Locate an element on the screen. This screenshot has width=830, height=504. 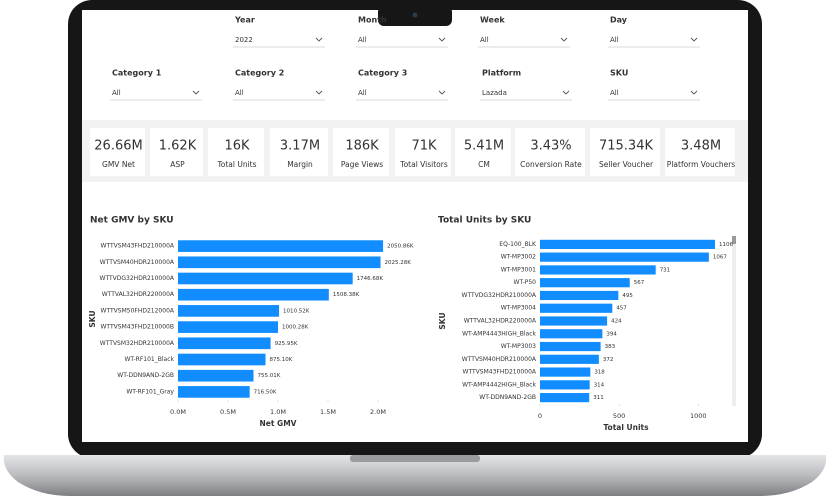
y-tick-label: WTTVDG32HDR210000A is located at coordinates (137, 278).